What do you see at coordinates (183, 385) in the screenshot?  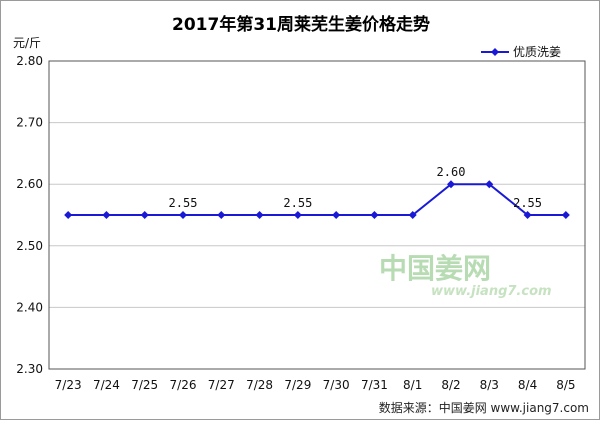 I see `x-tick-label: 7/26` at bounding box center [183, 385].